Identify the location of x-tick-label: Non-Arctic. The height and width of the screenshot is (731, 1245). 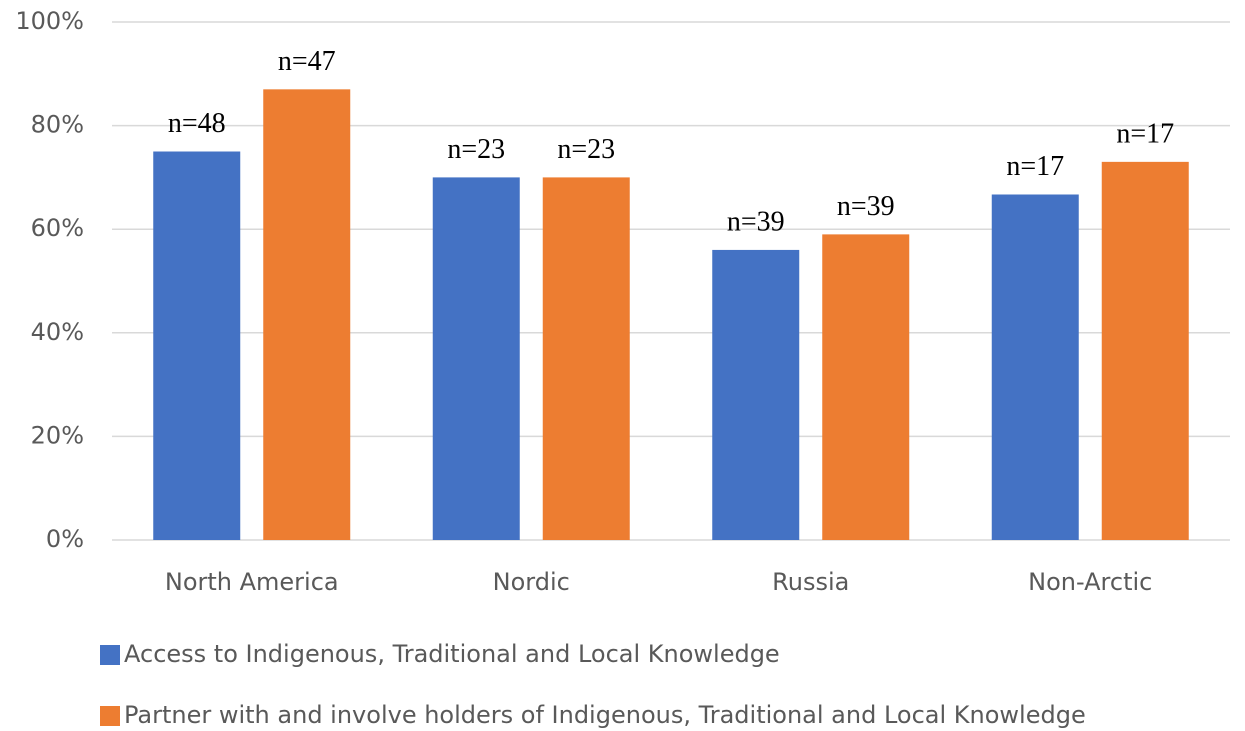
(1090, 582).